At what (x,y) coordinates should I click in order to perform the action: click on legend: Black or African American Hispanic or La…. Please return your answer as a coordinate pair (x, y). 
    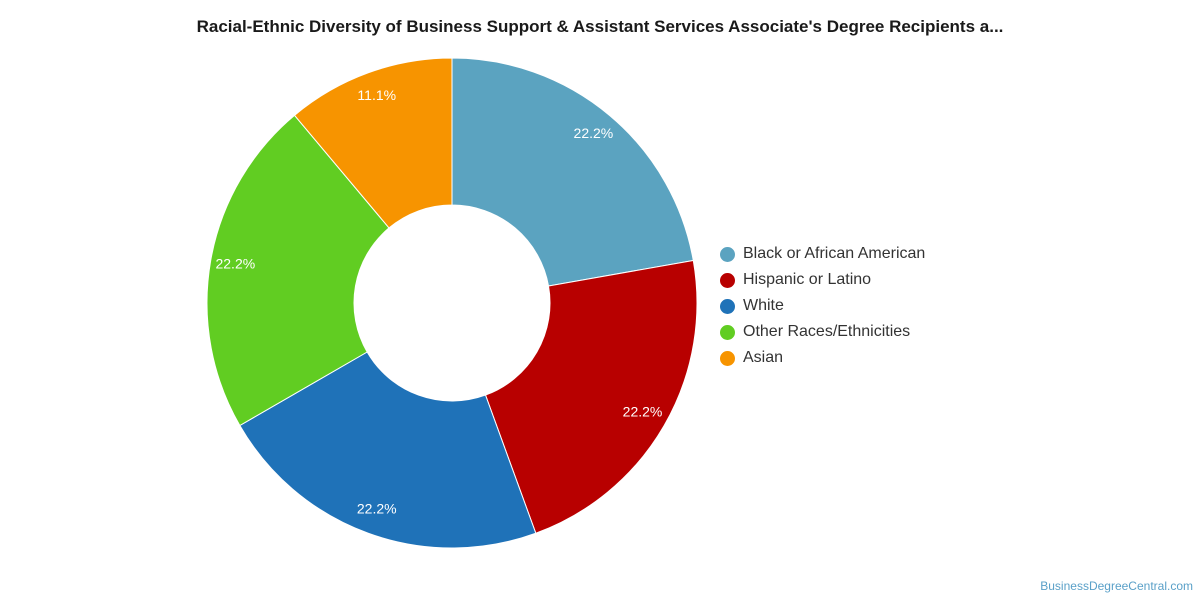
    Looking at the image, I should click on (822, 306).